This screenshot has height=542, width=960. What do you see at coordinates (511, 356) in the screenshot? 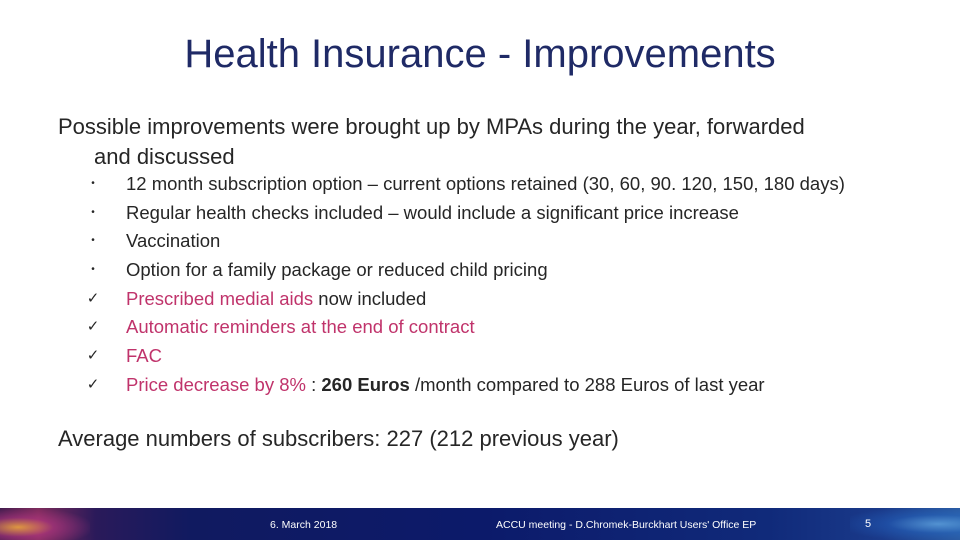
I see `list-item: ✓ FAC` at bounding box center [511, 356].